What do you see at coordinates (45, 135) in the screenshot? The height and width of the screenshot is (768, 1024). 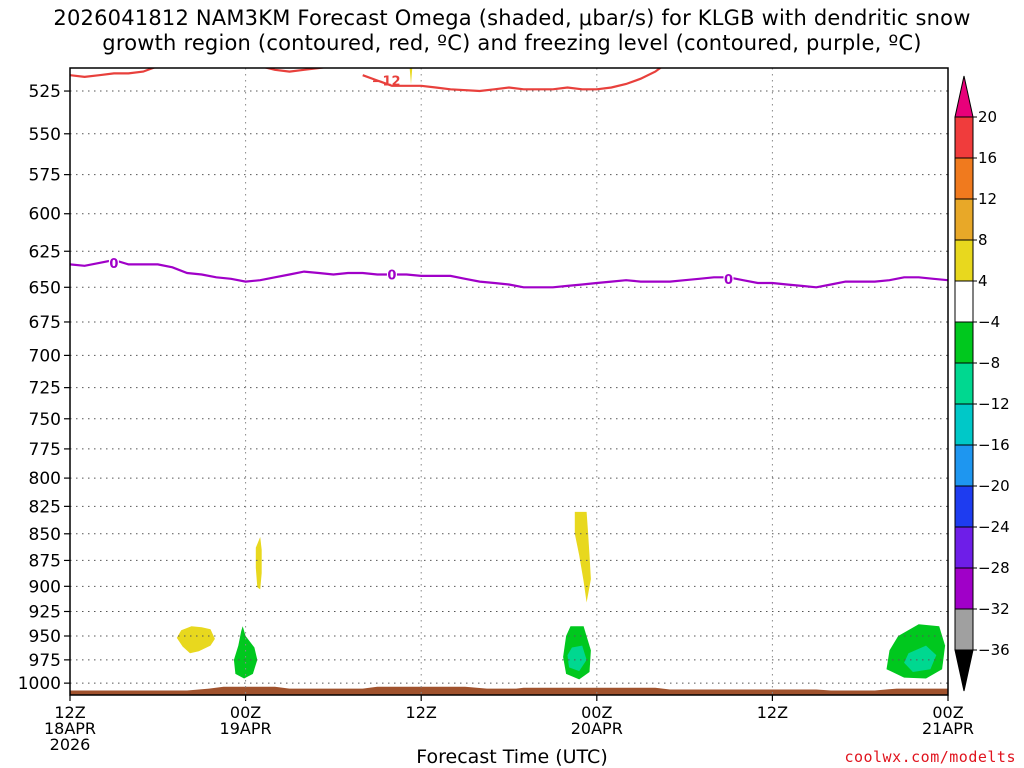 I see `y-tick-label: 550` at bounding box center [45, 135].